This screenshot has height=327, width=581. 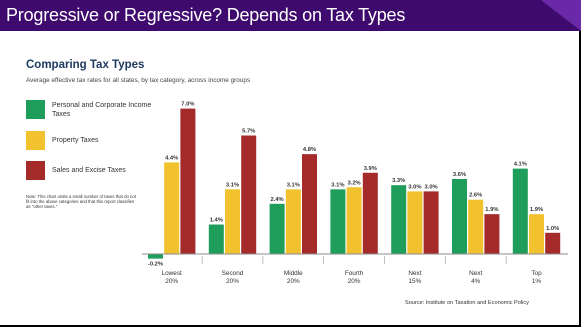 What do you see at coordinates (216, 221) in the screenshot?
I see `data-label-1-0: 1.4%` at bounding box center [216, 221].